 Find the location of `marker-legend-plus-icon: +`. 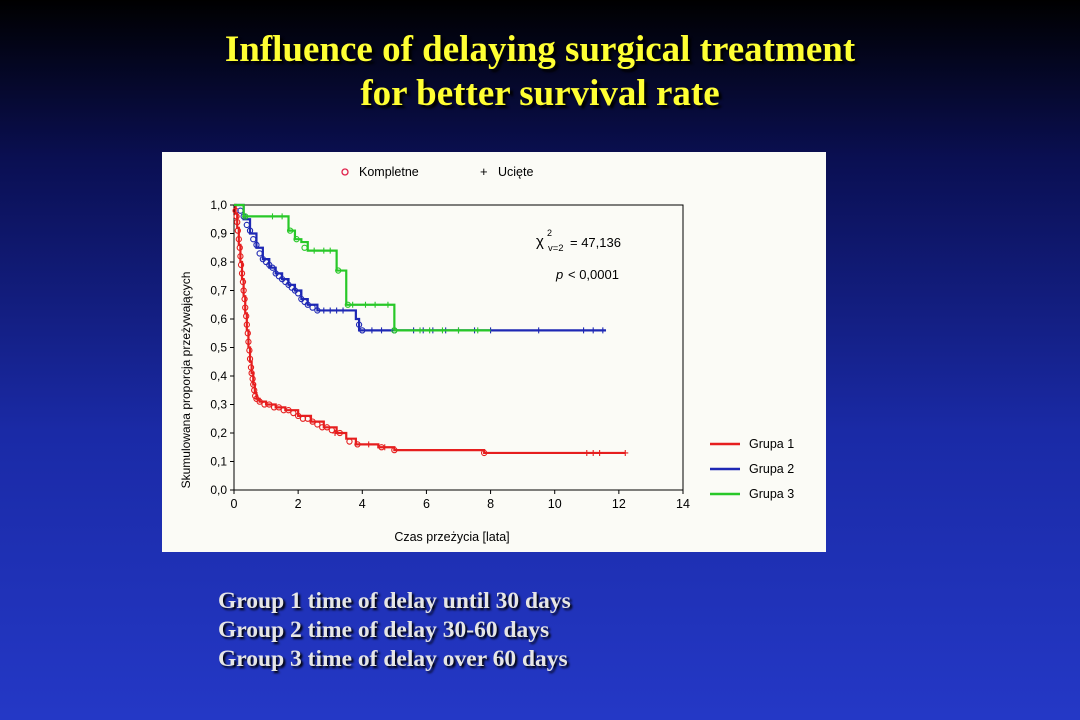

marker-legend-plus-icon: + is located at coordinates (484, 171).